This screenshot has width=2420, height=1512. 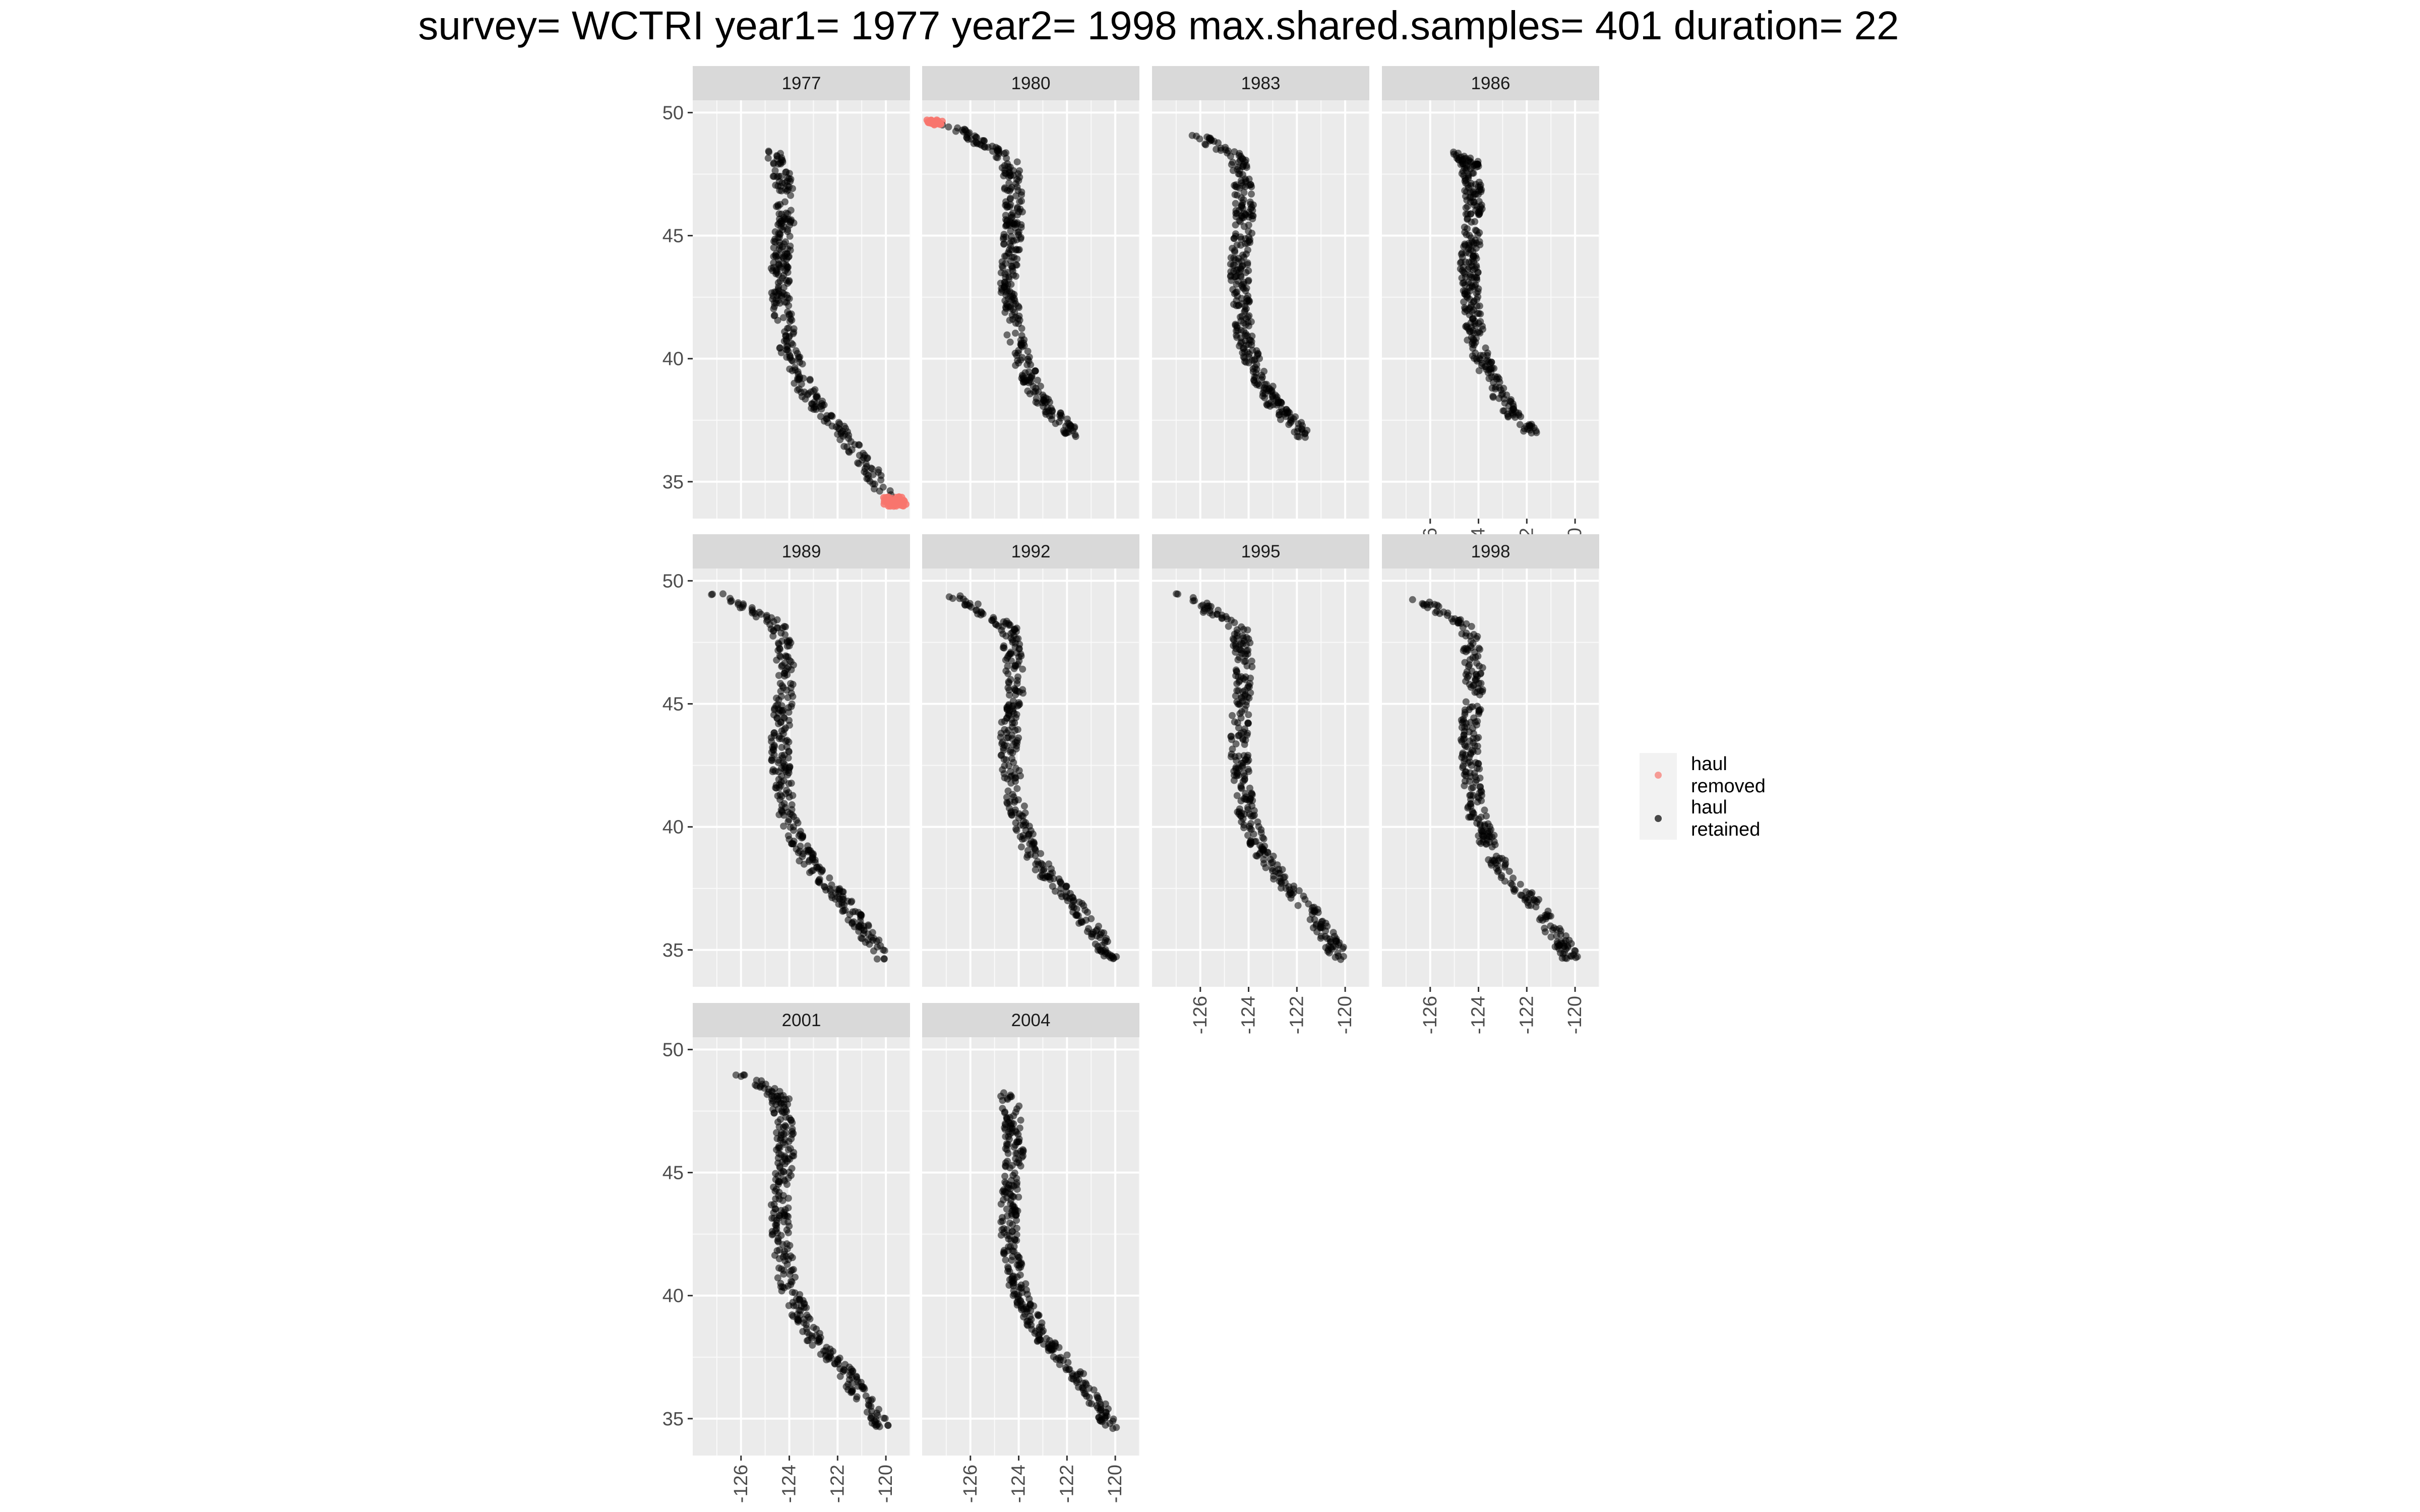 I want to click on facet-panel-1977: 1977 35 40 45 50, so click(x=786, y=292).